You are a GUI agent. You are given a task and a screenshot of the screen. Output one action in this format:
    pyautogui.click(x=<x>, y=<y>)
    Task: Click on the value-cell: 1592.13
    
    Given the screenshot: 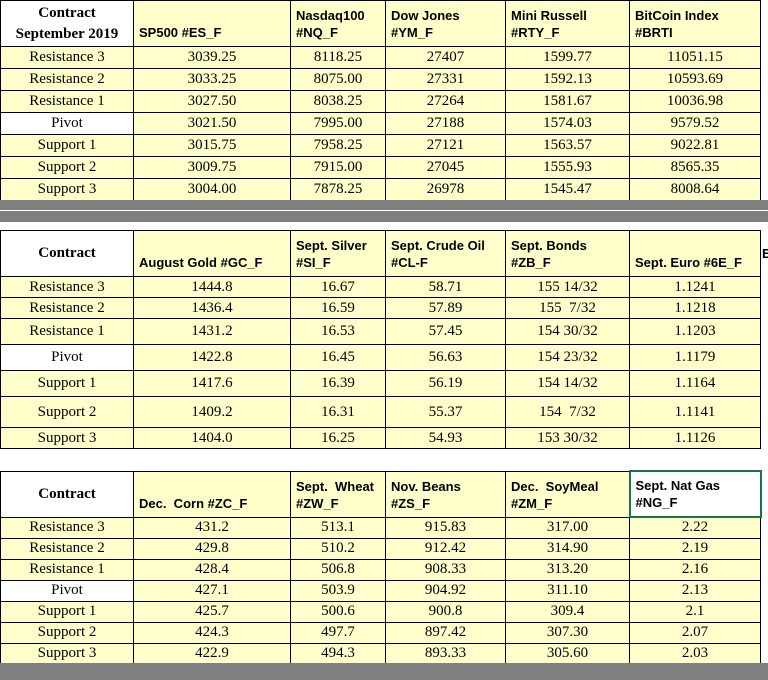 What is the action you would take?
    pyautogui.click(x=567, y=79)
    